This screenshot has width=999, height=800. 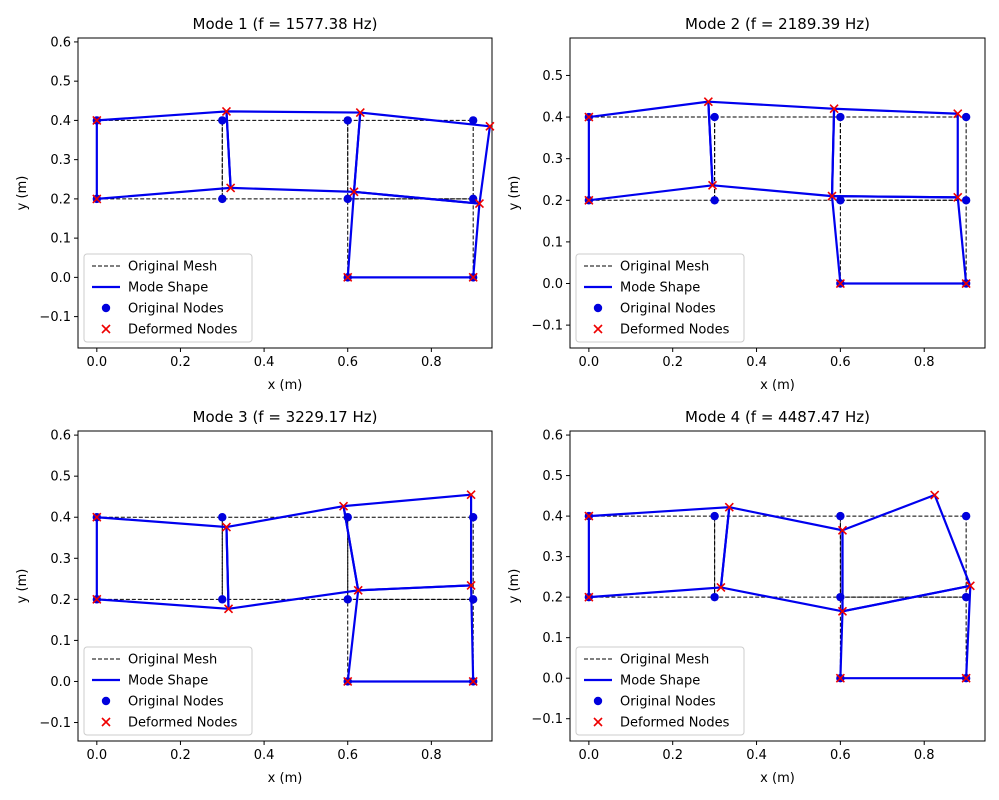 I want to click on chart-title: Mode 1 (f = 1577.38 Hz), so click(x=285, y=24).